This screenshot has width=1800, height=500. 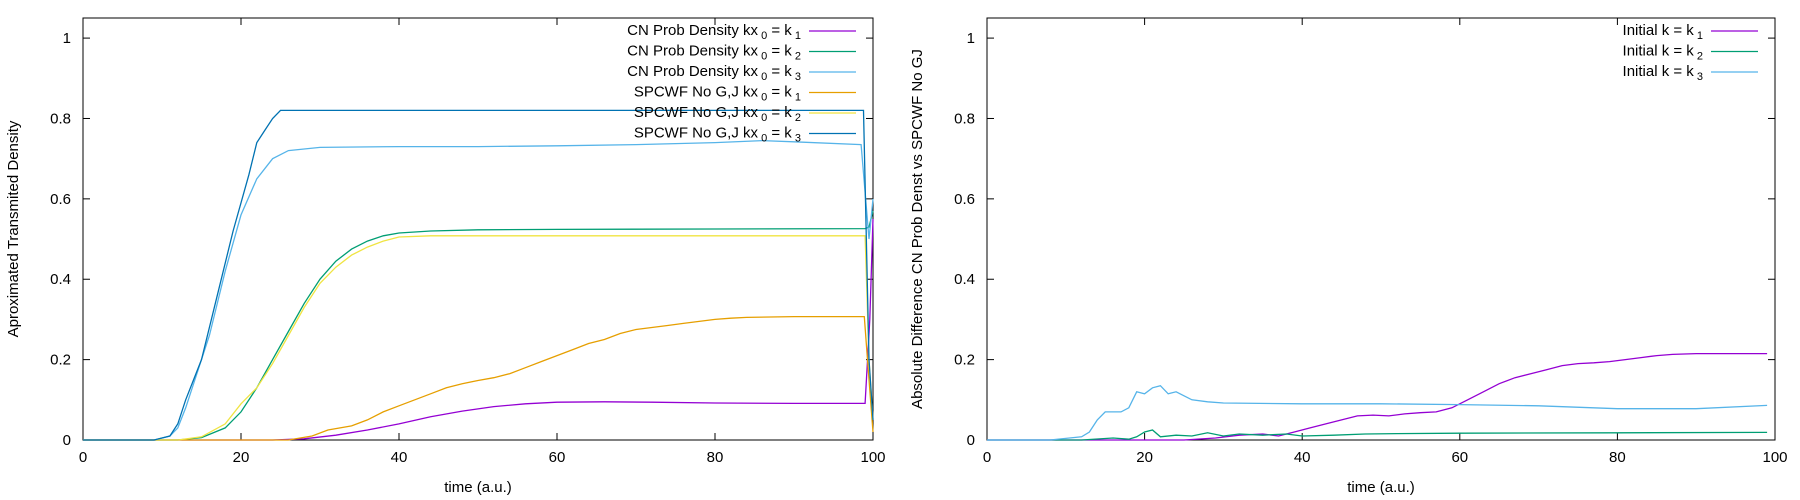 I want to click on legend-entry-1: CN Prob Density kx 0 = k 1, so click(x=714, y=32).